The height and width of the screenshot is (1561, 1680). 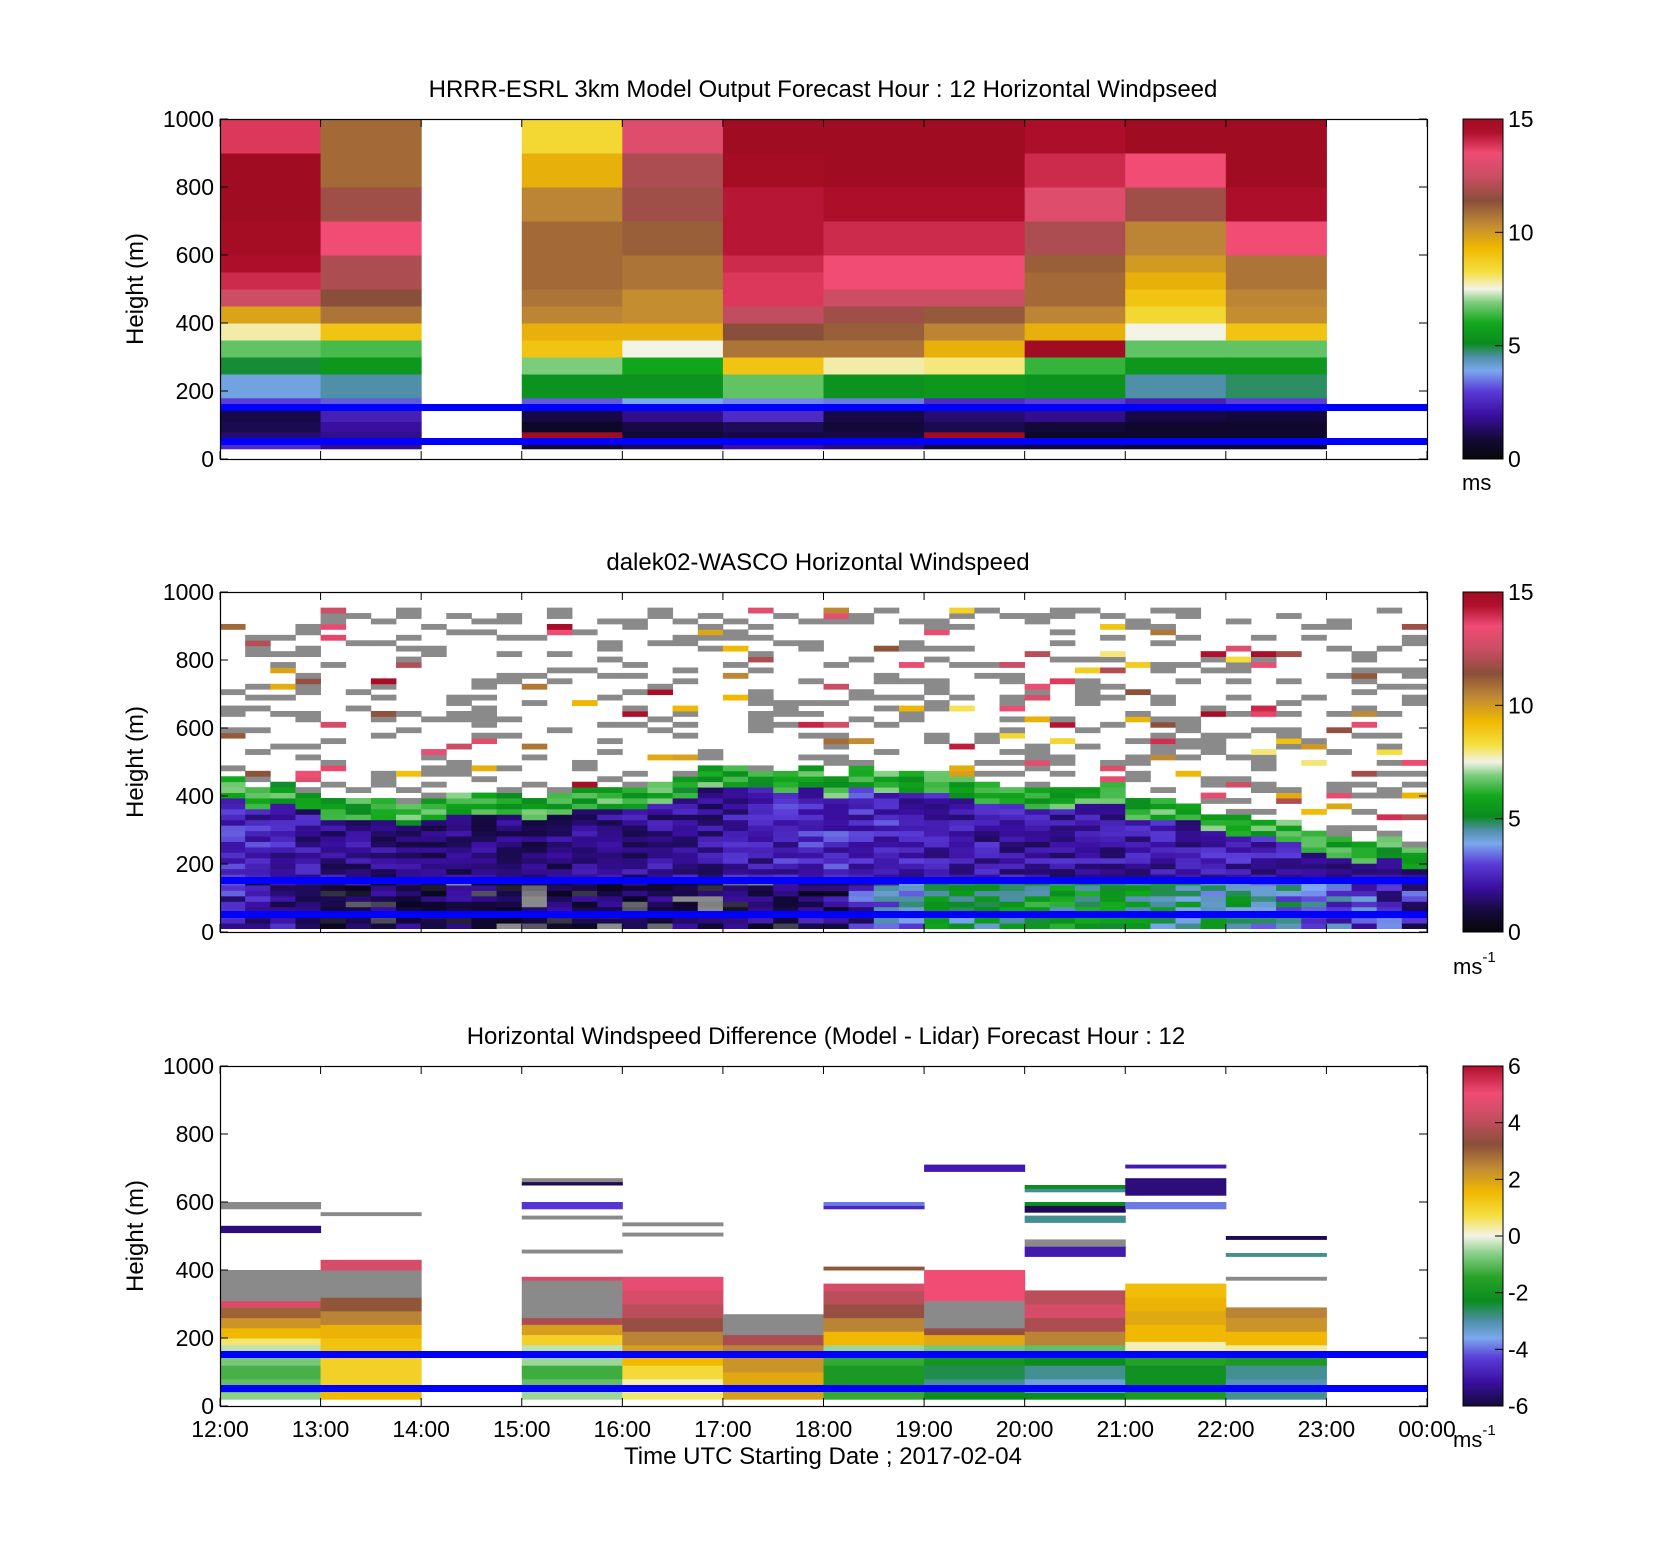 What do you see at coordinates (1521, 232) in the screenshot?
I see `colorbar-tick-label: 10` at bounding box center [1521, 232].